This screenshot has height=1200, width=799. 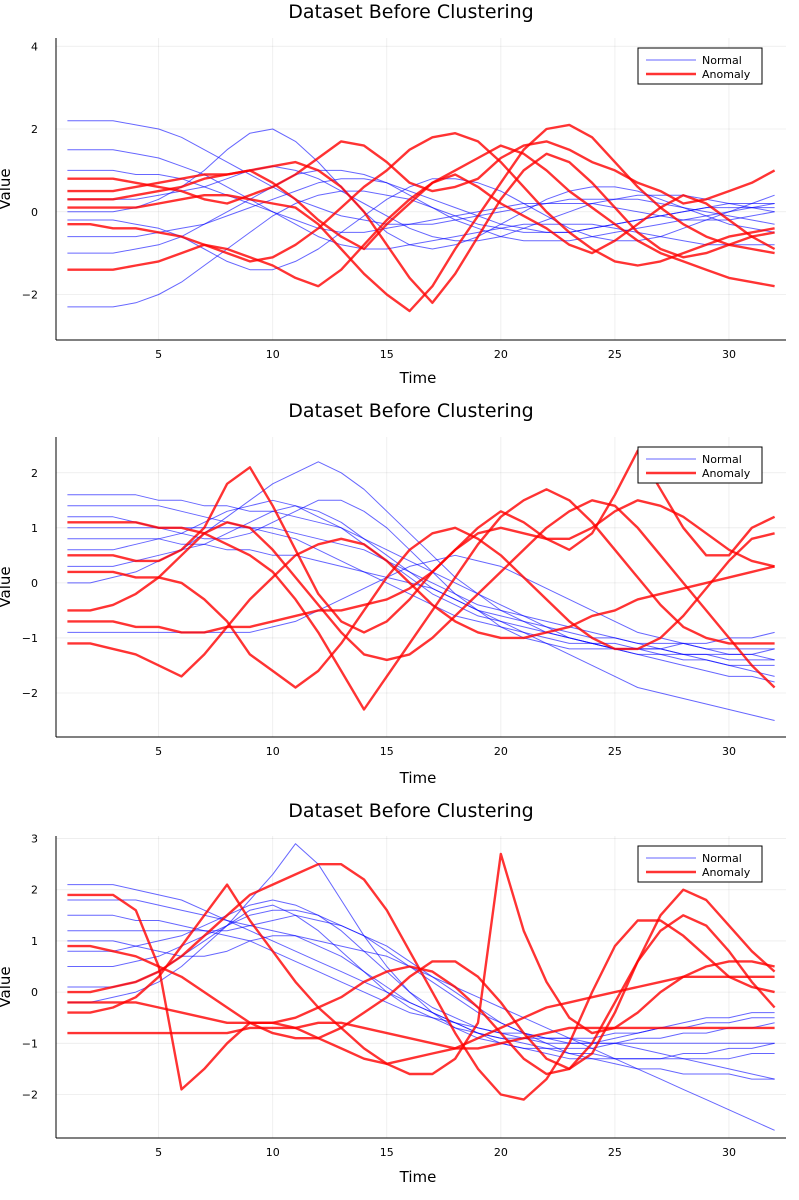 What do you see at coordinates (34, 839) in the screenshot?
I see `y-tick-label: 3` at bounding box center [34, 839].